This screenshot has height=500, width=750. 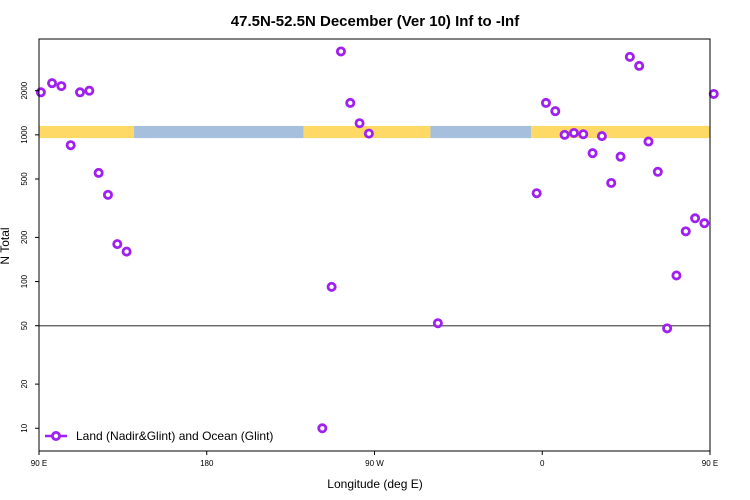 I want to click on y-tick-label: 20, so click(x=24, y=383).